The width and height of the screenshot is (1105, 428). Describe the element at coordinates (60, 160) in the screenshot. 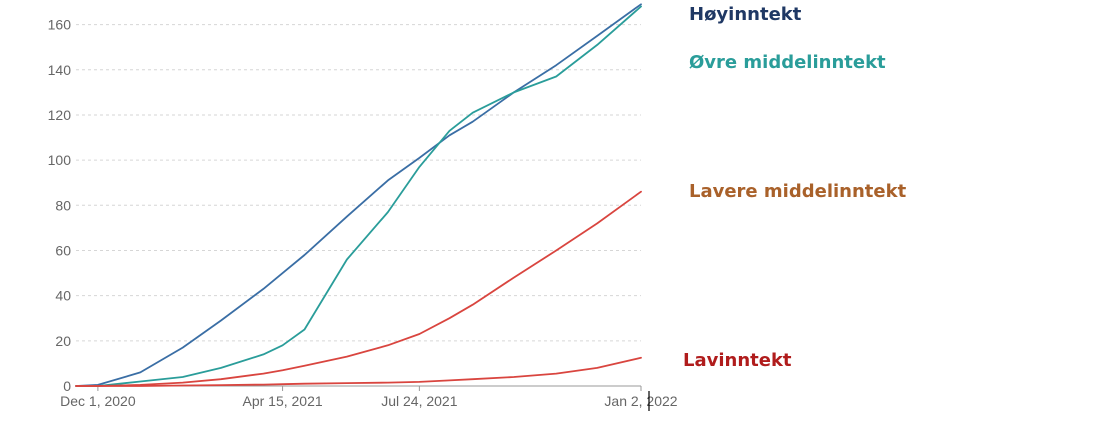

I see `y-tick-label: 100` at that location.